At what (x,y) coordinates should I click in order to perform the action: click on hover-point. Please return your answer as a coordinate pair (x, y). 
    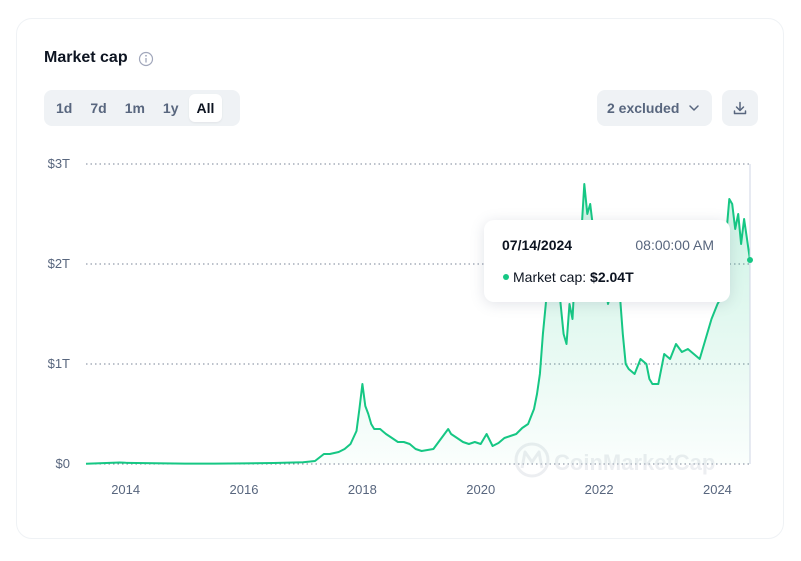
    Looking at the image, I should click on (750, 260).